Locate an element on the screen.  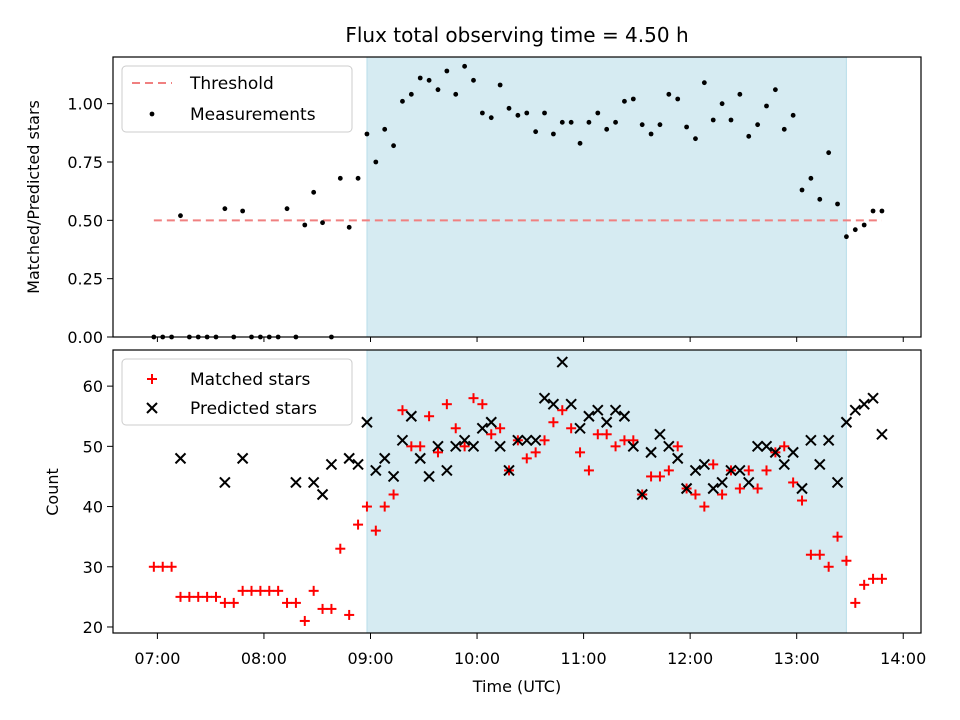
top-y-tick-label: 0.75 is located at coordinates (85, 162).